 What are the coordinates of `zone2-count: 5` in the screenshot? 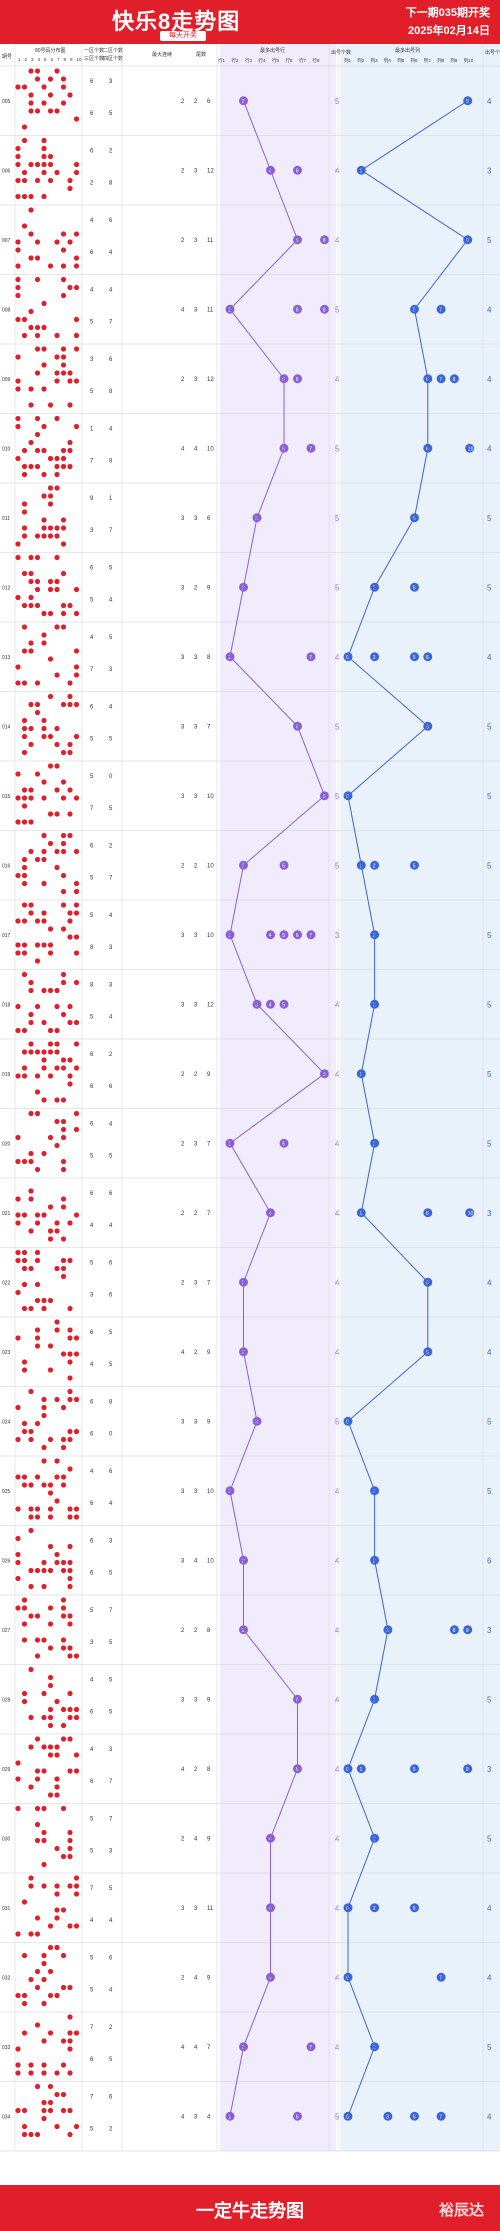 It's located at (111, 569).